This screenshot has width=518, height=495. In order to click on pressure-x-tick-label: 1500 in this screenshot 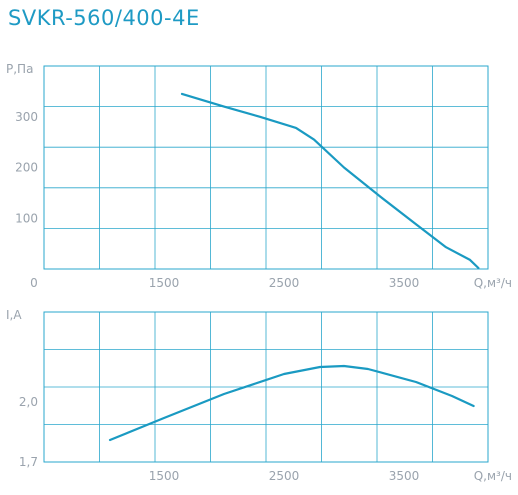, I will do `click(164, 283)`.